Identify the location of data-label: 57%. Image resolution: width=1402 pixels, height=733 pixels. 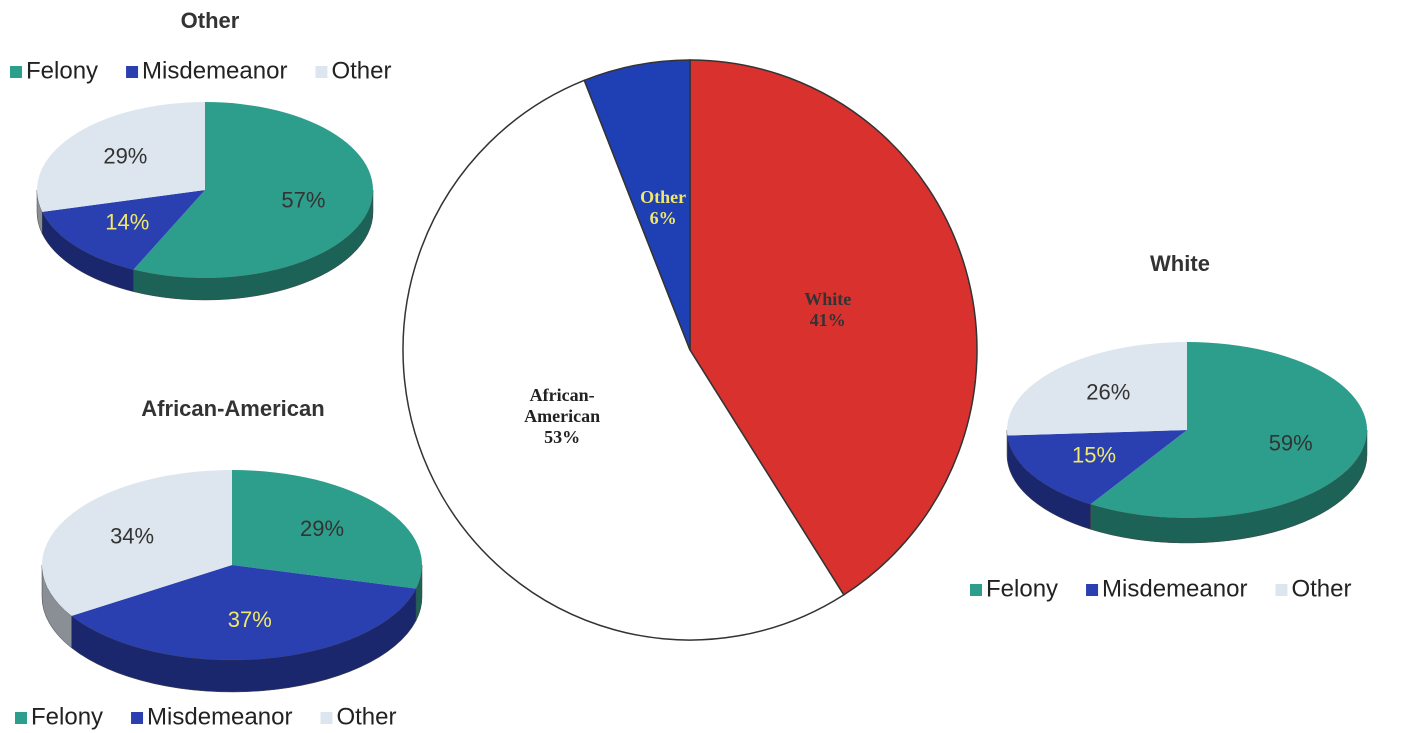
(303, 199).